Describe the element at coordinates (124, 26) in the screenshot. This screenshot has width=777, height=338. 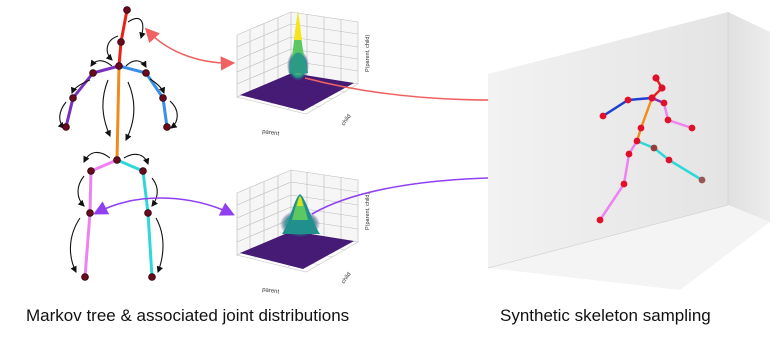
I see `bone-head-top` at that location.